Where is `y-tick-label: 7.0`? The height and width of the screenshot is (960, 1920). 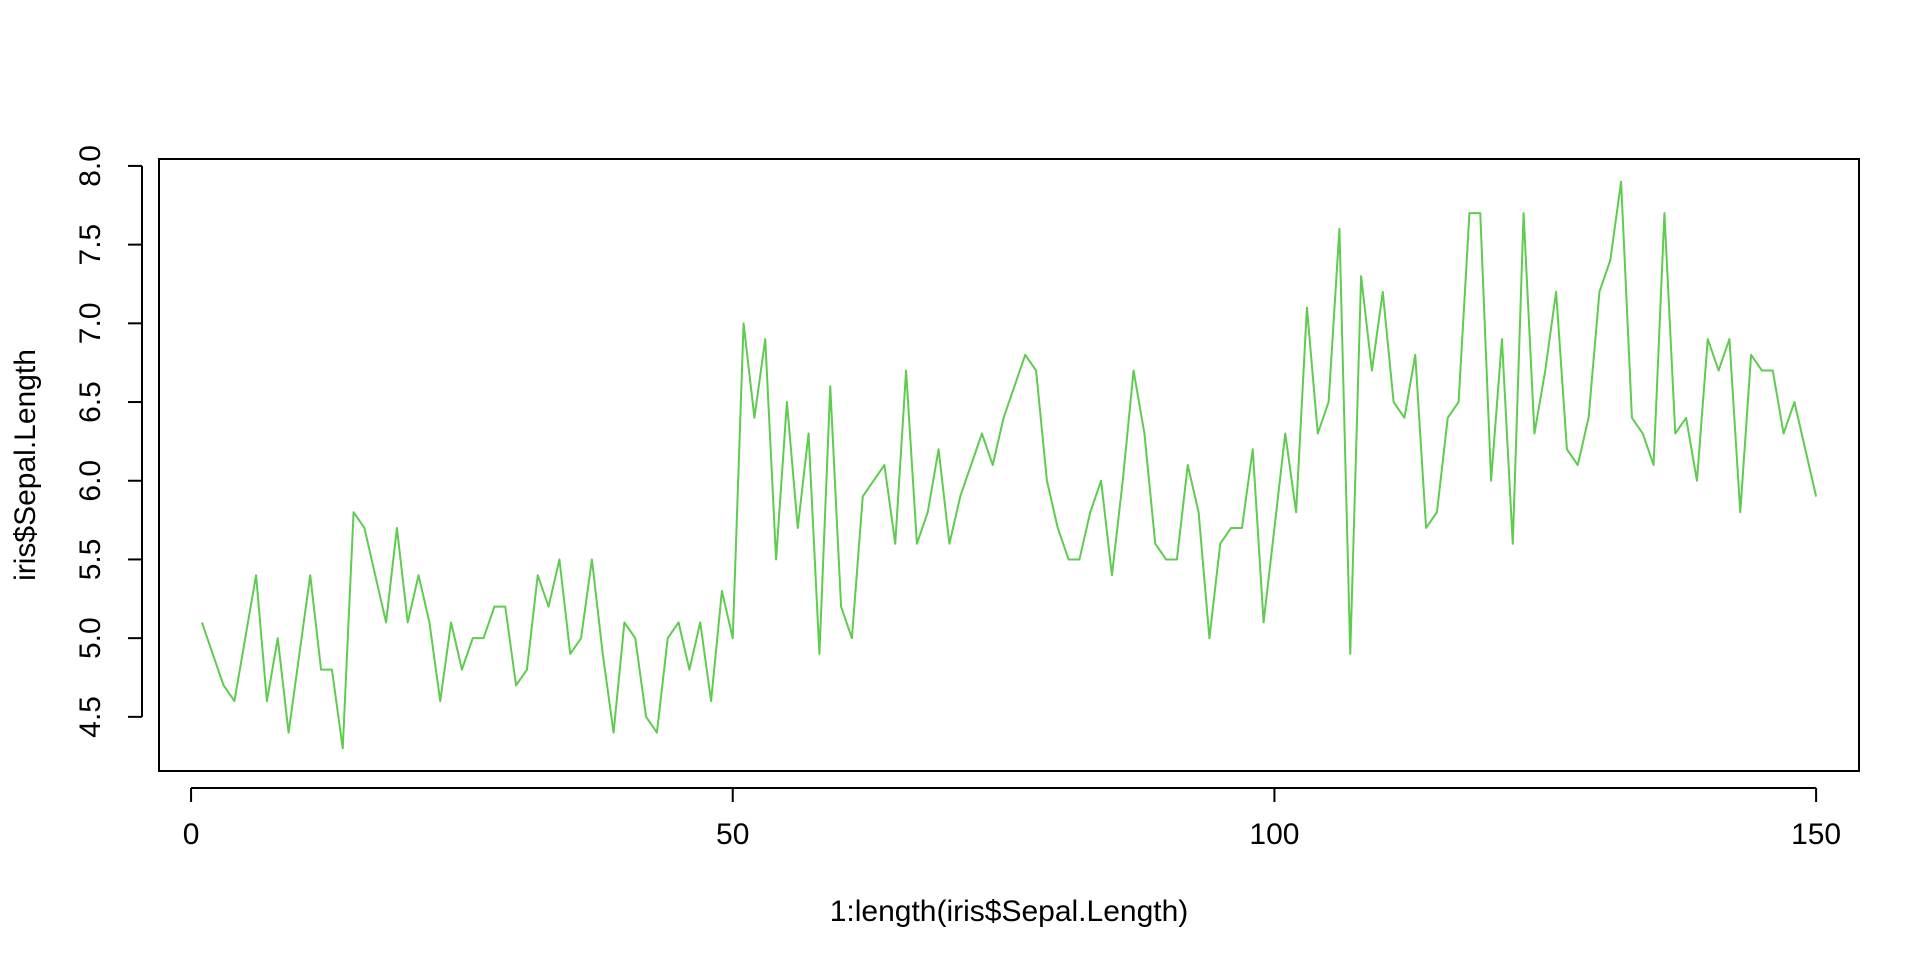
y-tick-label: 7.0 is located at coordinates (90, 323).